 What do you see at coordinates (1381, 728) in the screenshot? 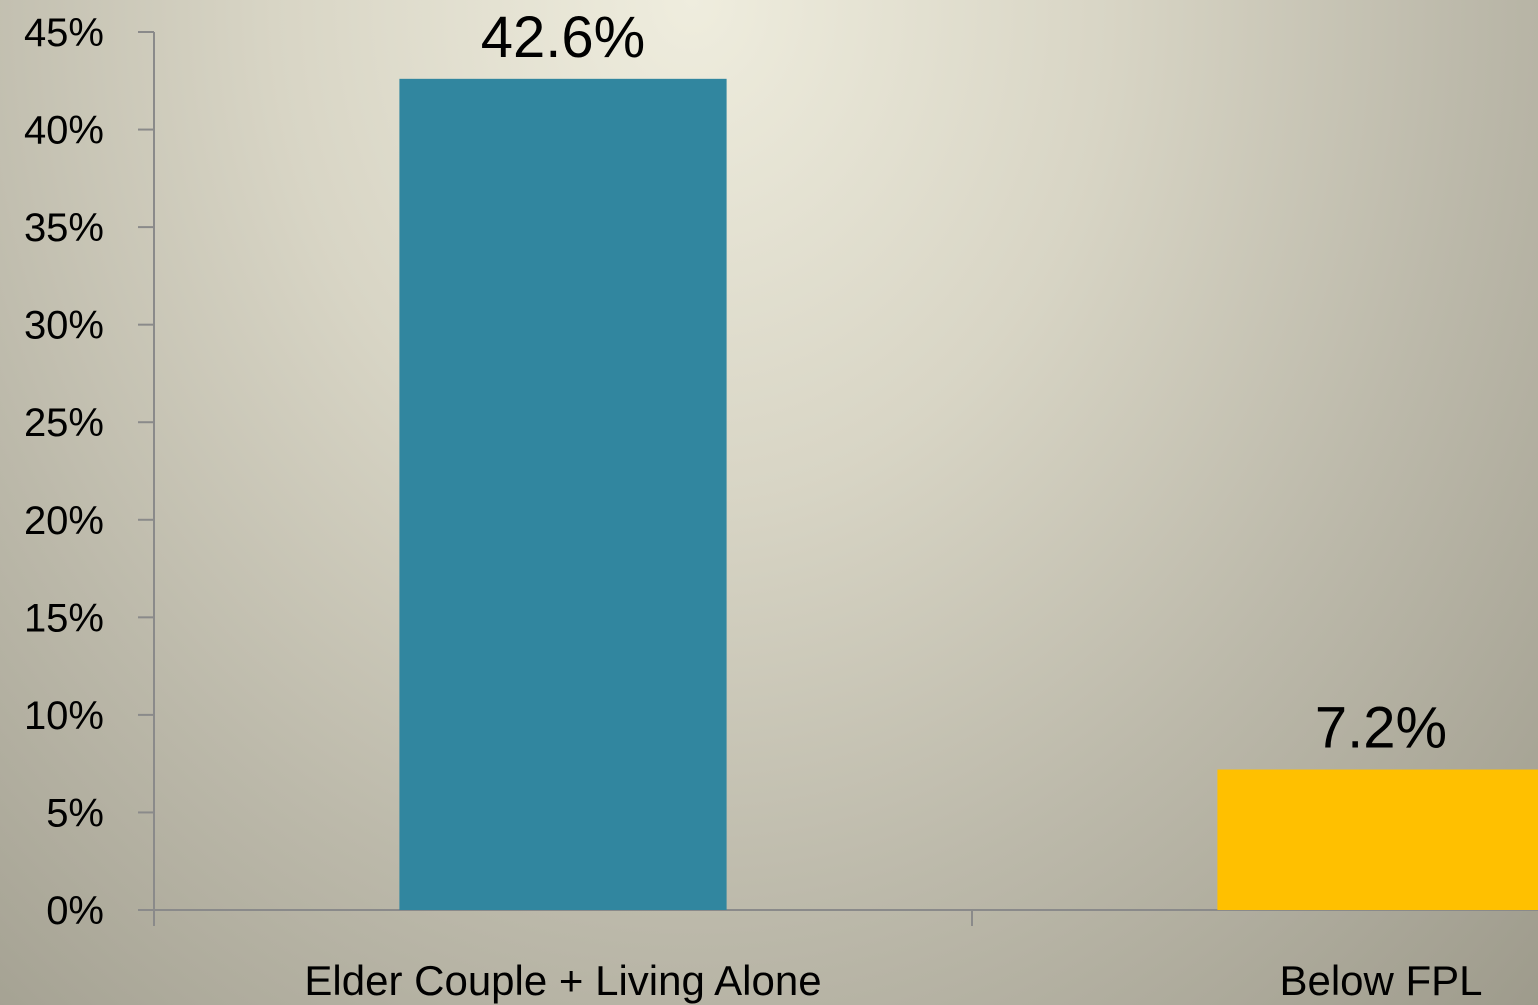
I see `data-label: 7.2%` at bounding box center [1381, 728].